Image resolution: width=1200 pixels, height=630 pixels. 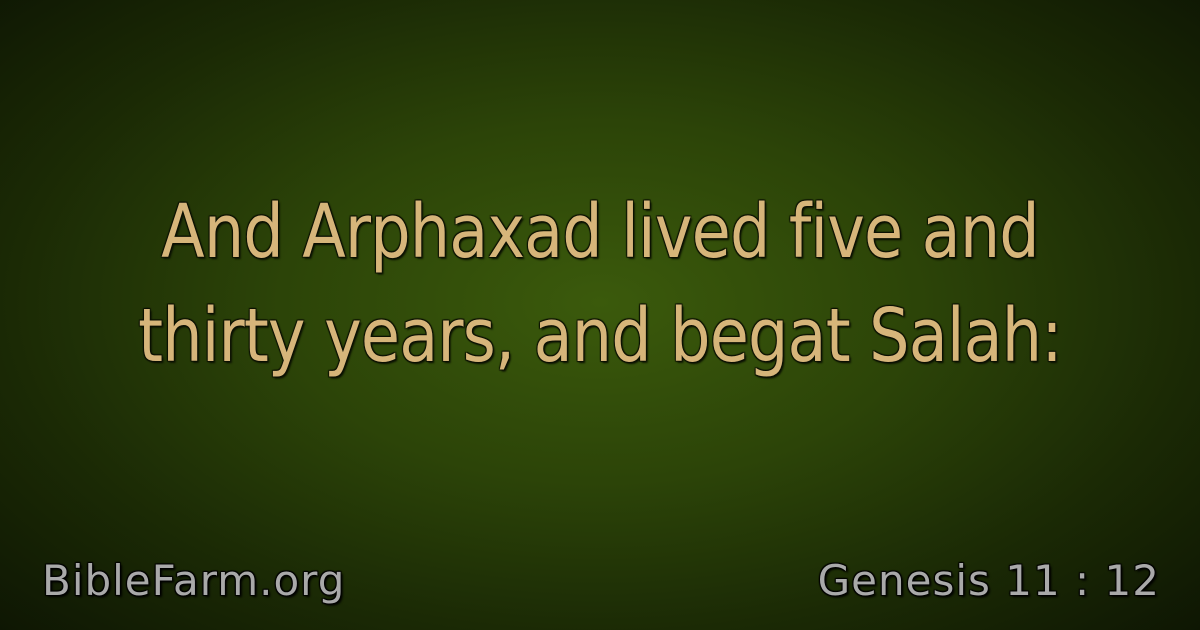 What do you see at coordinates (600, 336) in the screenshot?
I see `verse-line-2: thirty years, and begat Salah:` at bounding box center [600, 336].